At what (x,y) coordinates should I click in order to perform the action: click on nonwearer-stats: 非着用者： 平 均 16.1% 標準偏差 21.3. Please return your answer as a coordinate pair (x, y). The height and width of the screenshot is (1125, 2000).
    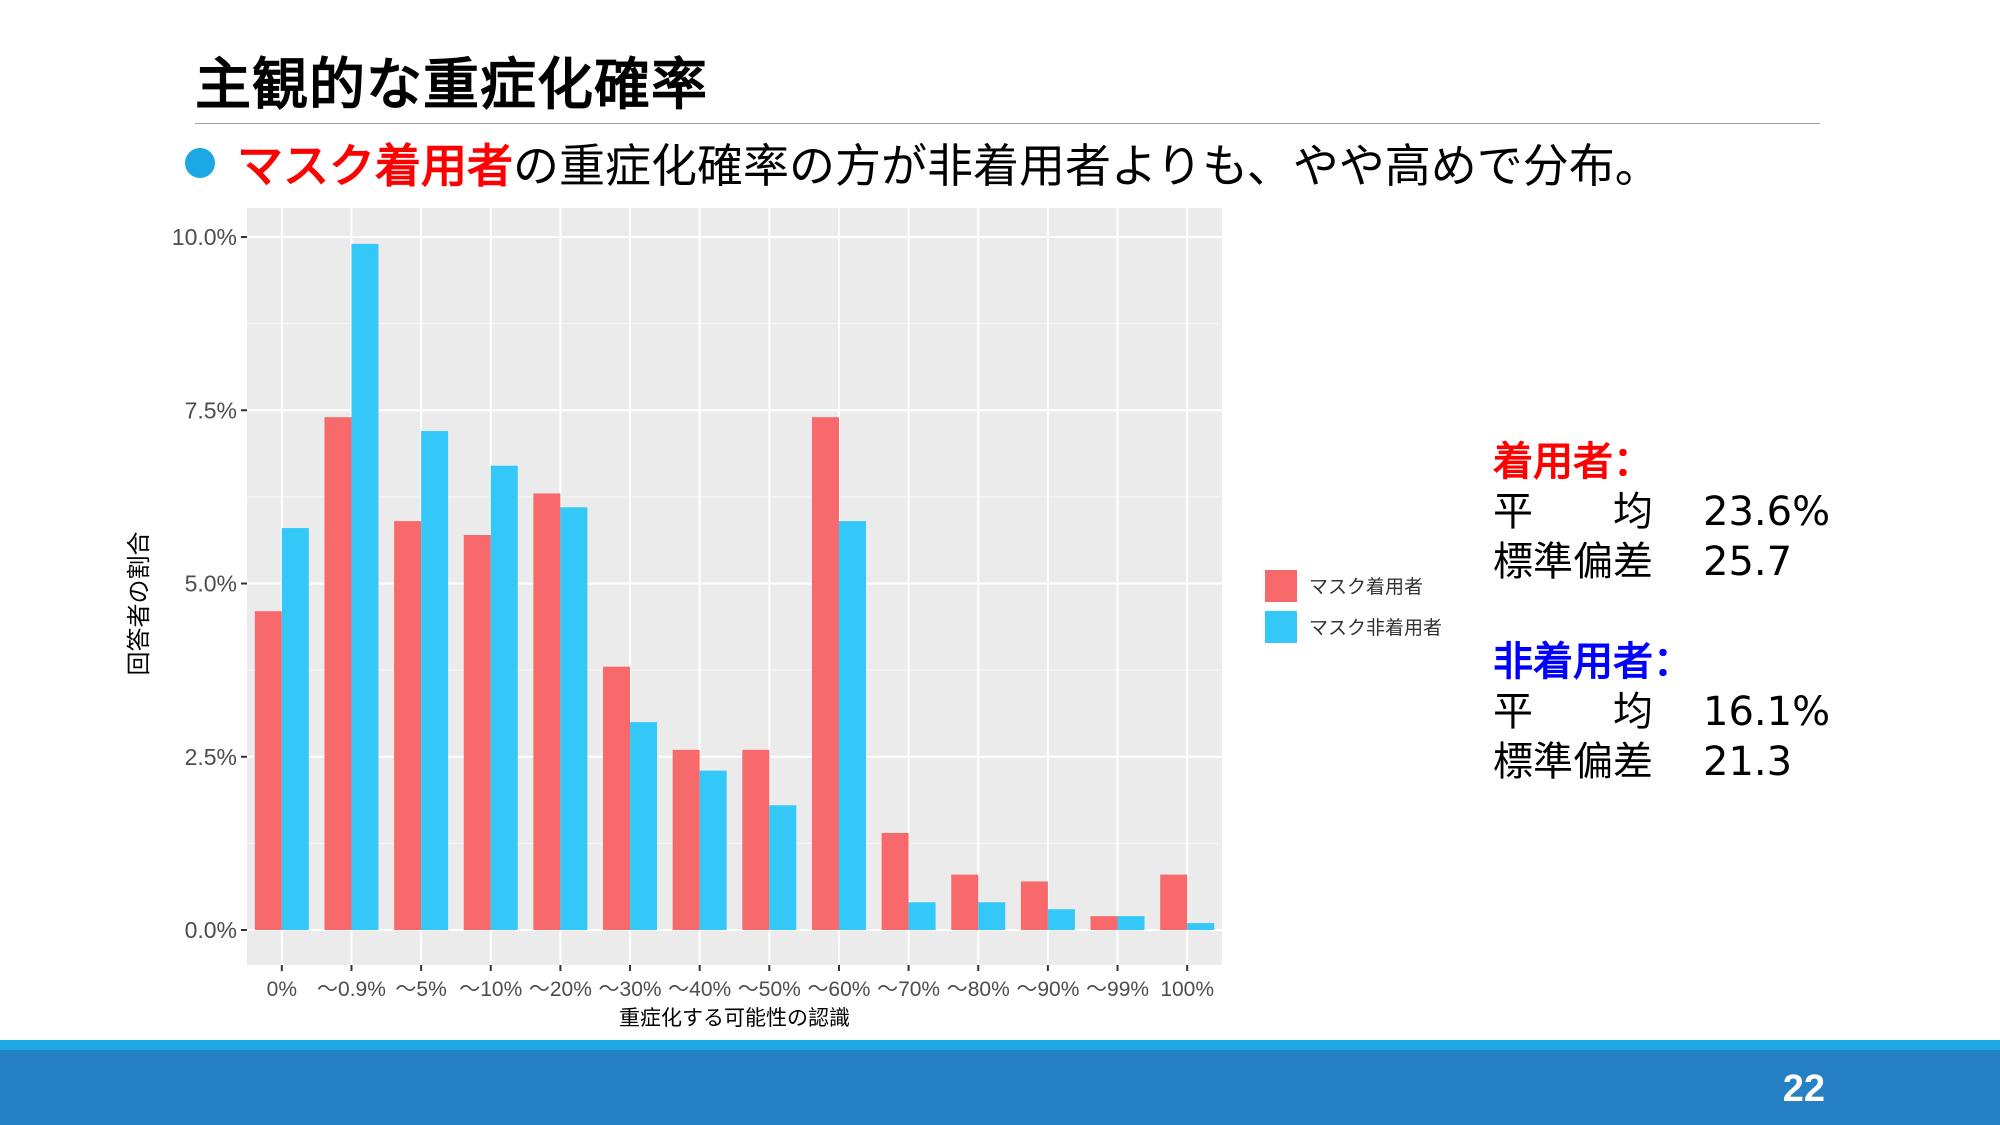
    Looking at the image, I should click on (1661, 712).